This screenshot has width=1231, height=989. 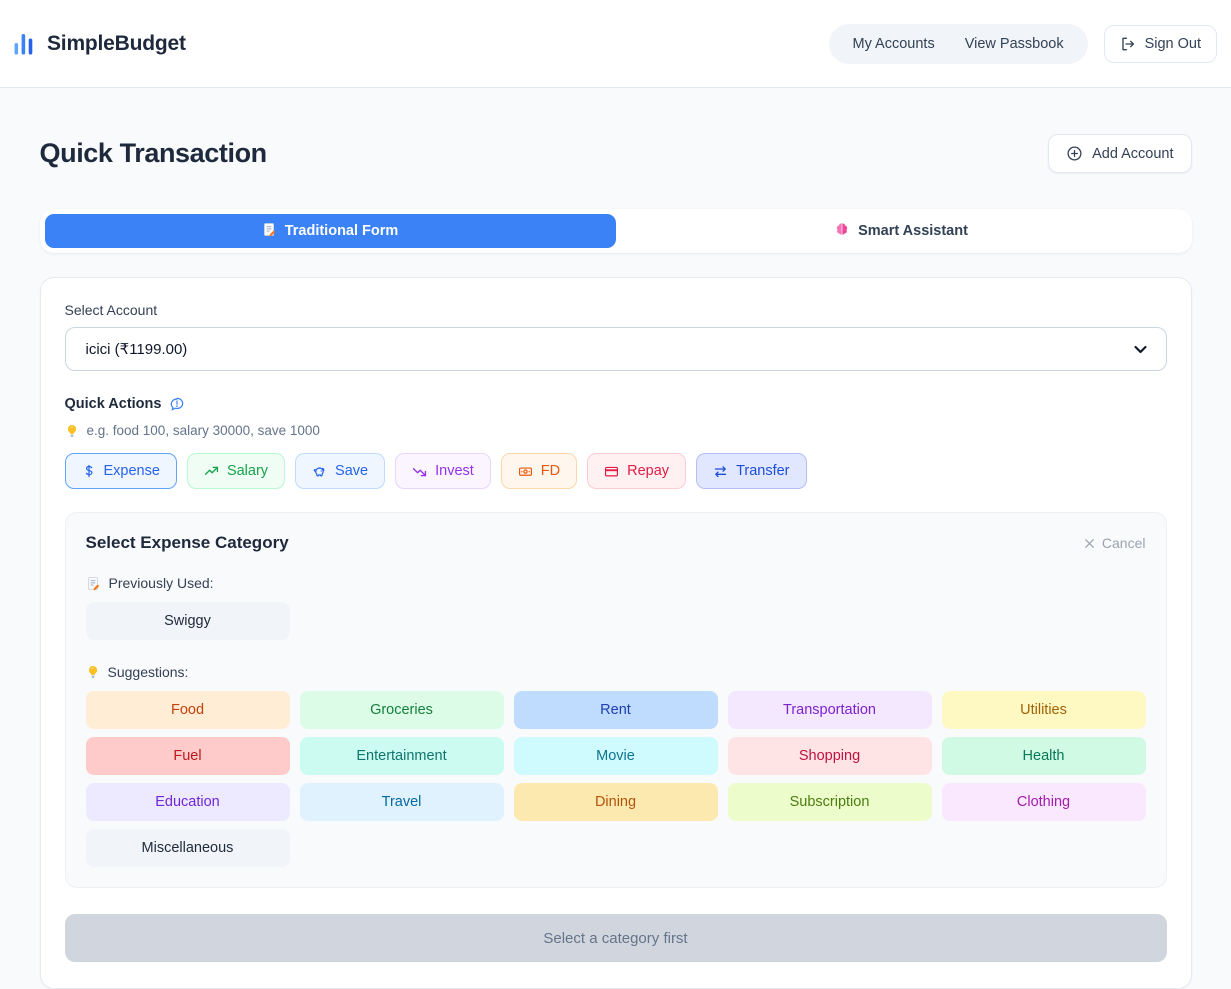 What do you see at coordinates (188, 621) in the screenshot?
I see `previously-used-chip: Swiggy` at bounding box center [188, 621].